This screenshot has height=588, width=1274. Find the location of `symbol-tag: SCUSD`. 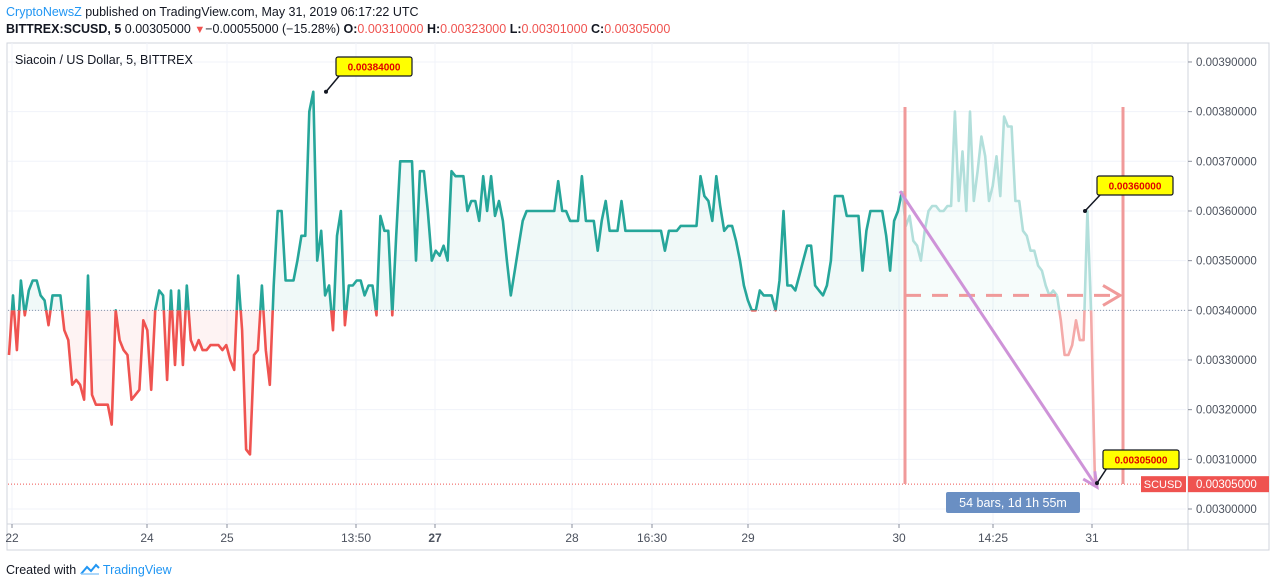

symbol-tag: SCUSD is located at coordinates (1163, 485).